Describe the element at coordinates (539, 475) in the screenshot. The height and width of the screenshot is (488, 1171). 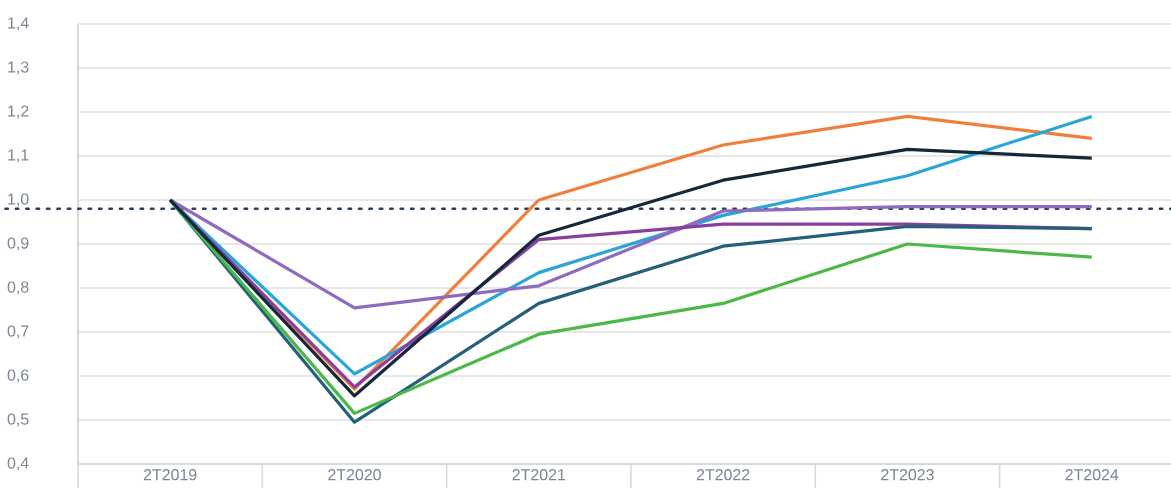
I see `x-tick-label: 2T2021` at that location.